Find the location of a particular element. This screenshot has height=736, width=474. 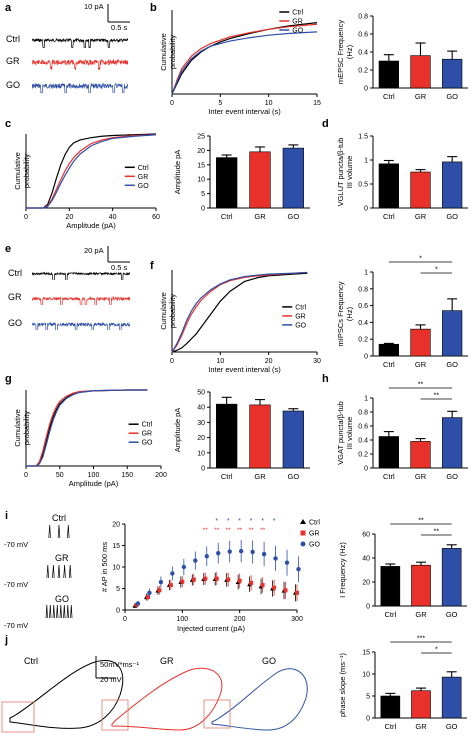

x-tick-label-2: 40 is located at coordinates (113, 217).